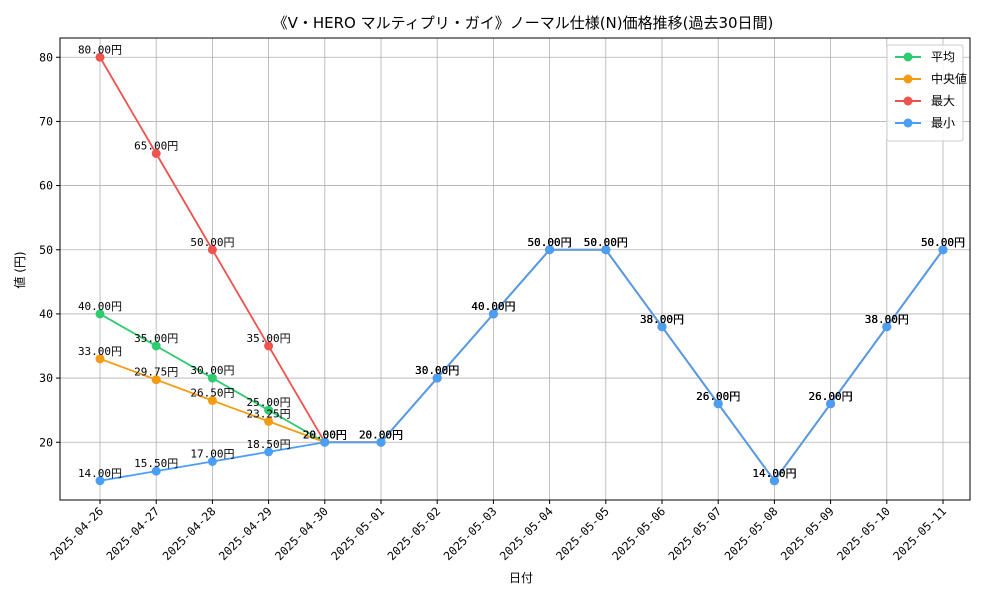  What do you see at coordinates (46, 314) in the screenshot?
I see `y-tick-label: 40` at bounding box center [46, 314].